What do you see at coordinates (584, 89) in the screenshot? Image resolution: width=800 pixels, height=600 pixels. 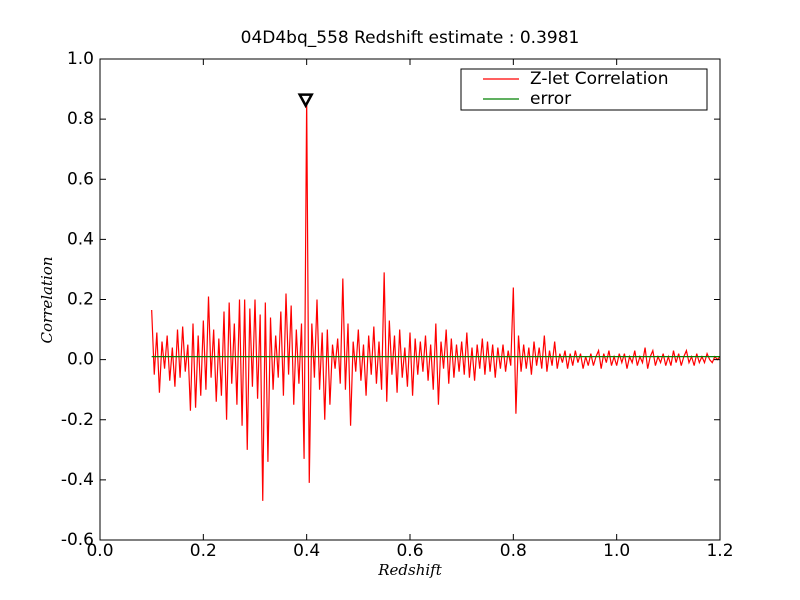 I see `legend-box` at bounding box center [584, 89].